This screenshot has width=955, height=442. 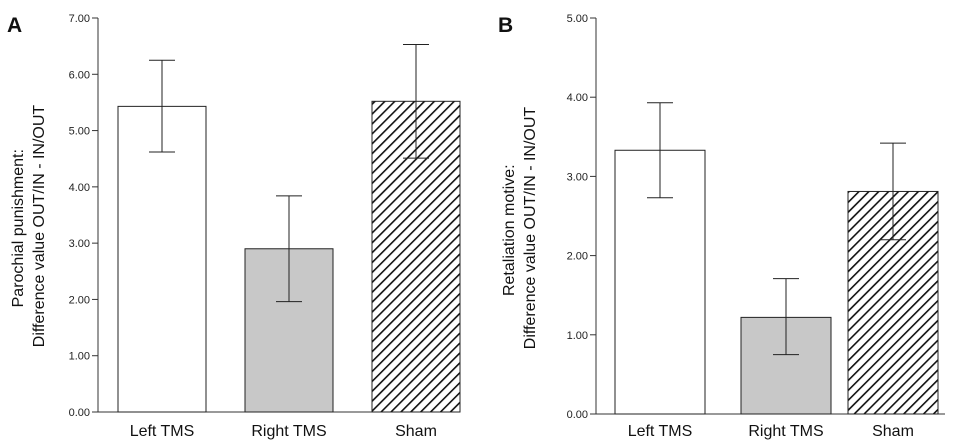 I want to click on panel-b-letter: B, so click(x=505, y=25).